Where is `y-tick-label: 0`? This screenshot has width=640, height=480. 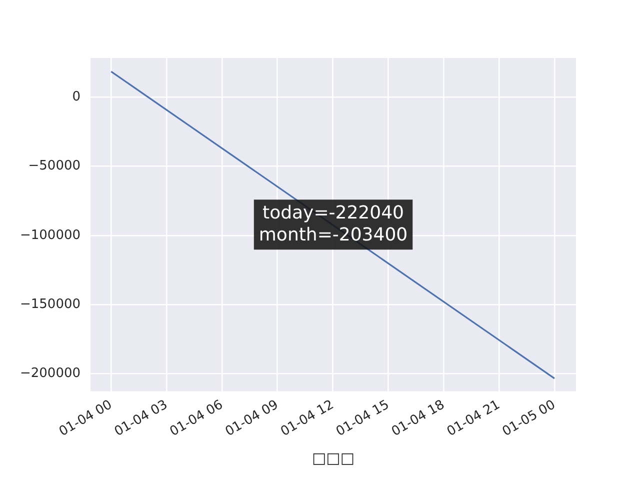 y-tick-label: 0 is located at coordinates (76, 97).